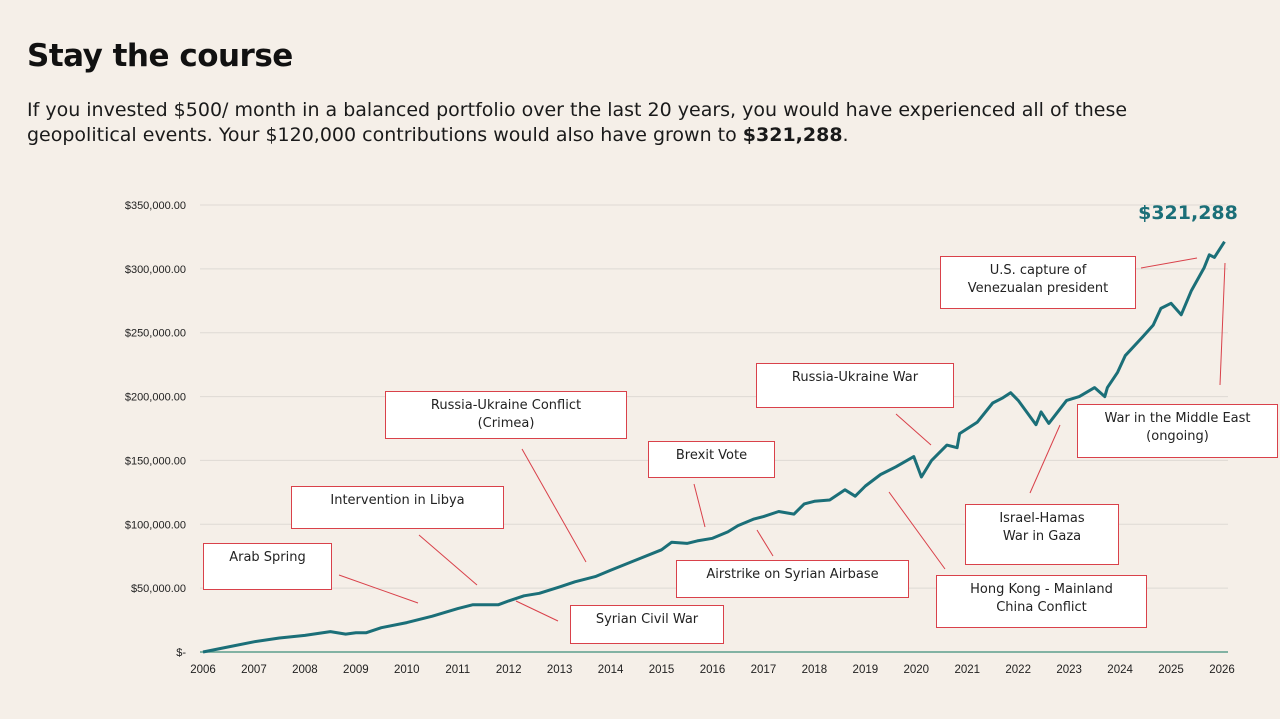  What do you see at coordinates (1222, 670) in the screenshot?
I see `x-tick-label: 2026` at bounding box center [1222, 670].